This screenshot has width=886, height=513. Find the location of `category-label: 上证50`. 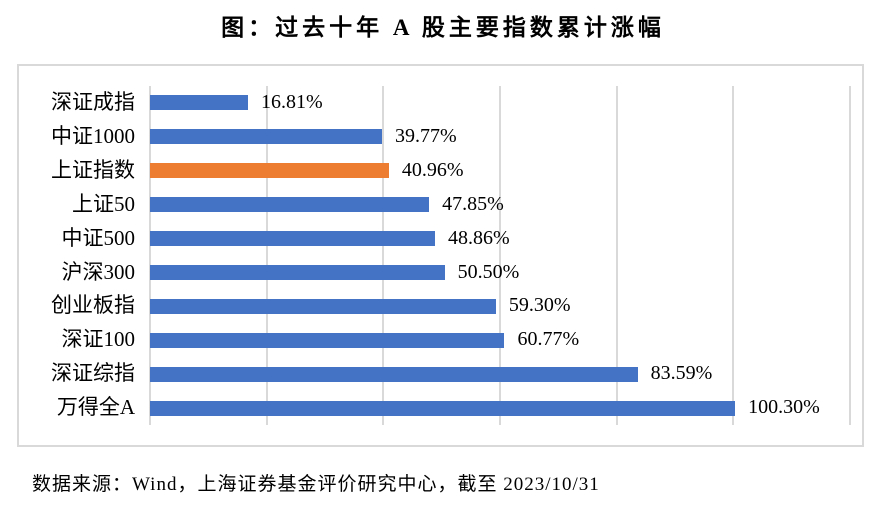

category-label: 上证50 is located at coordinates (103, 203).